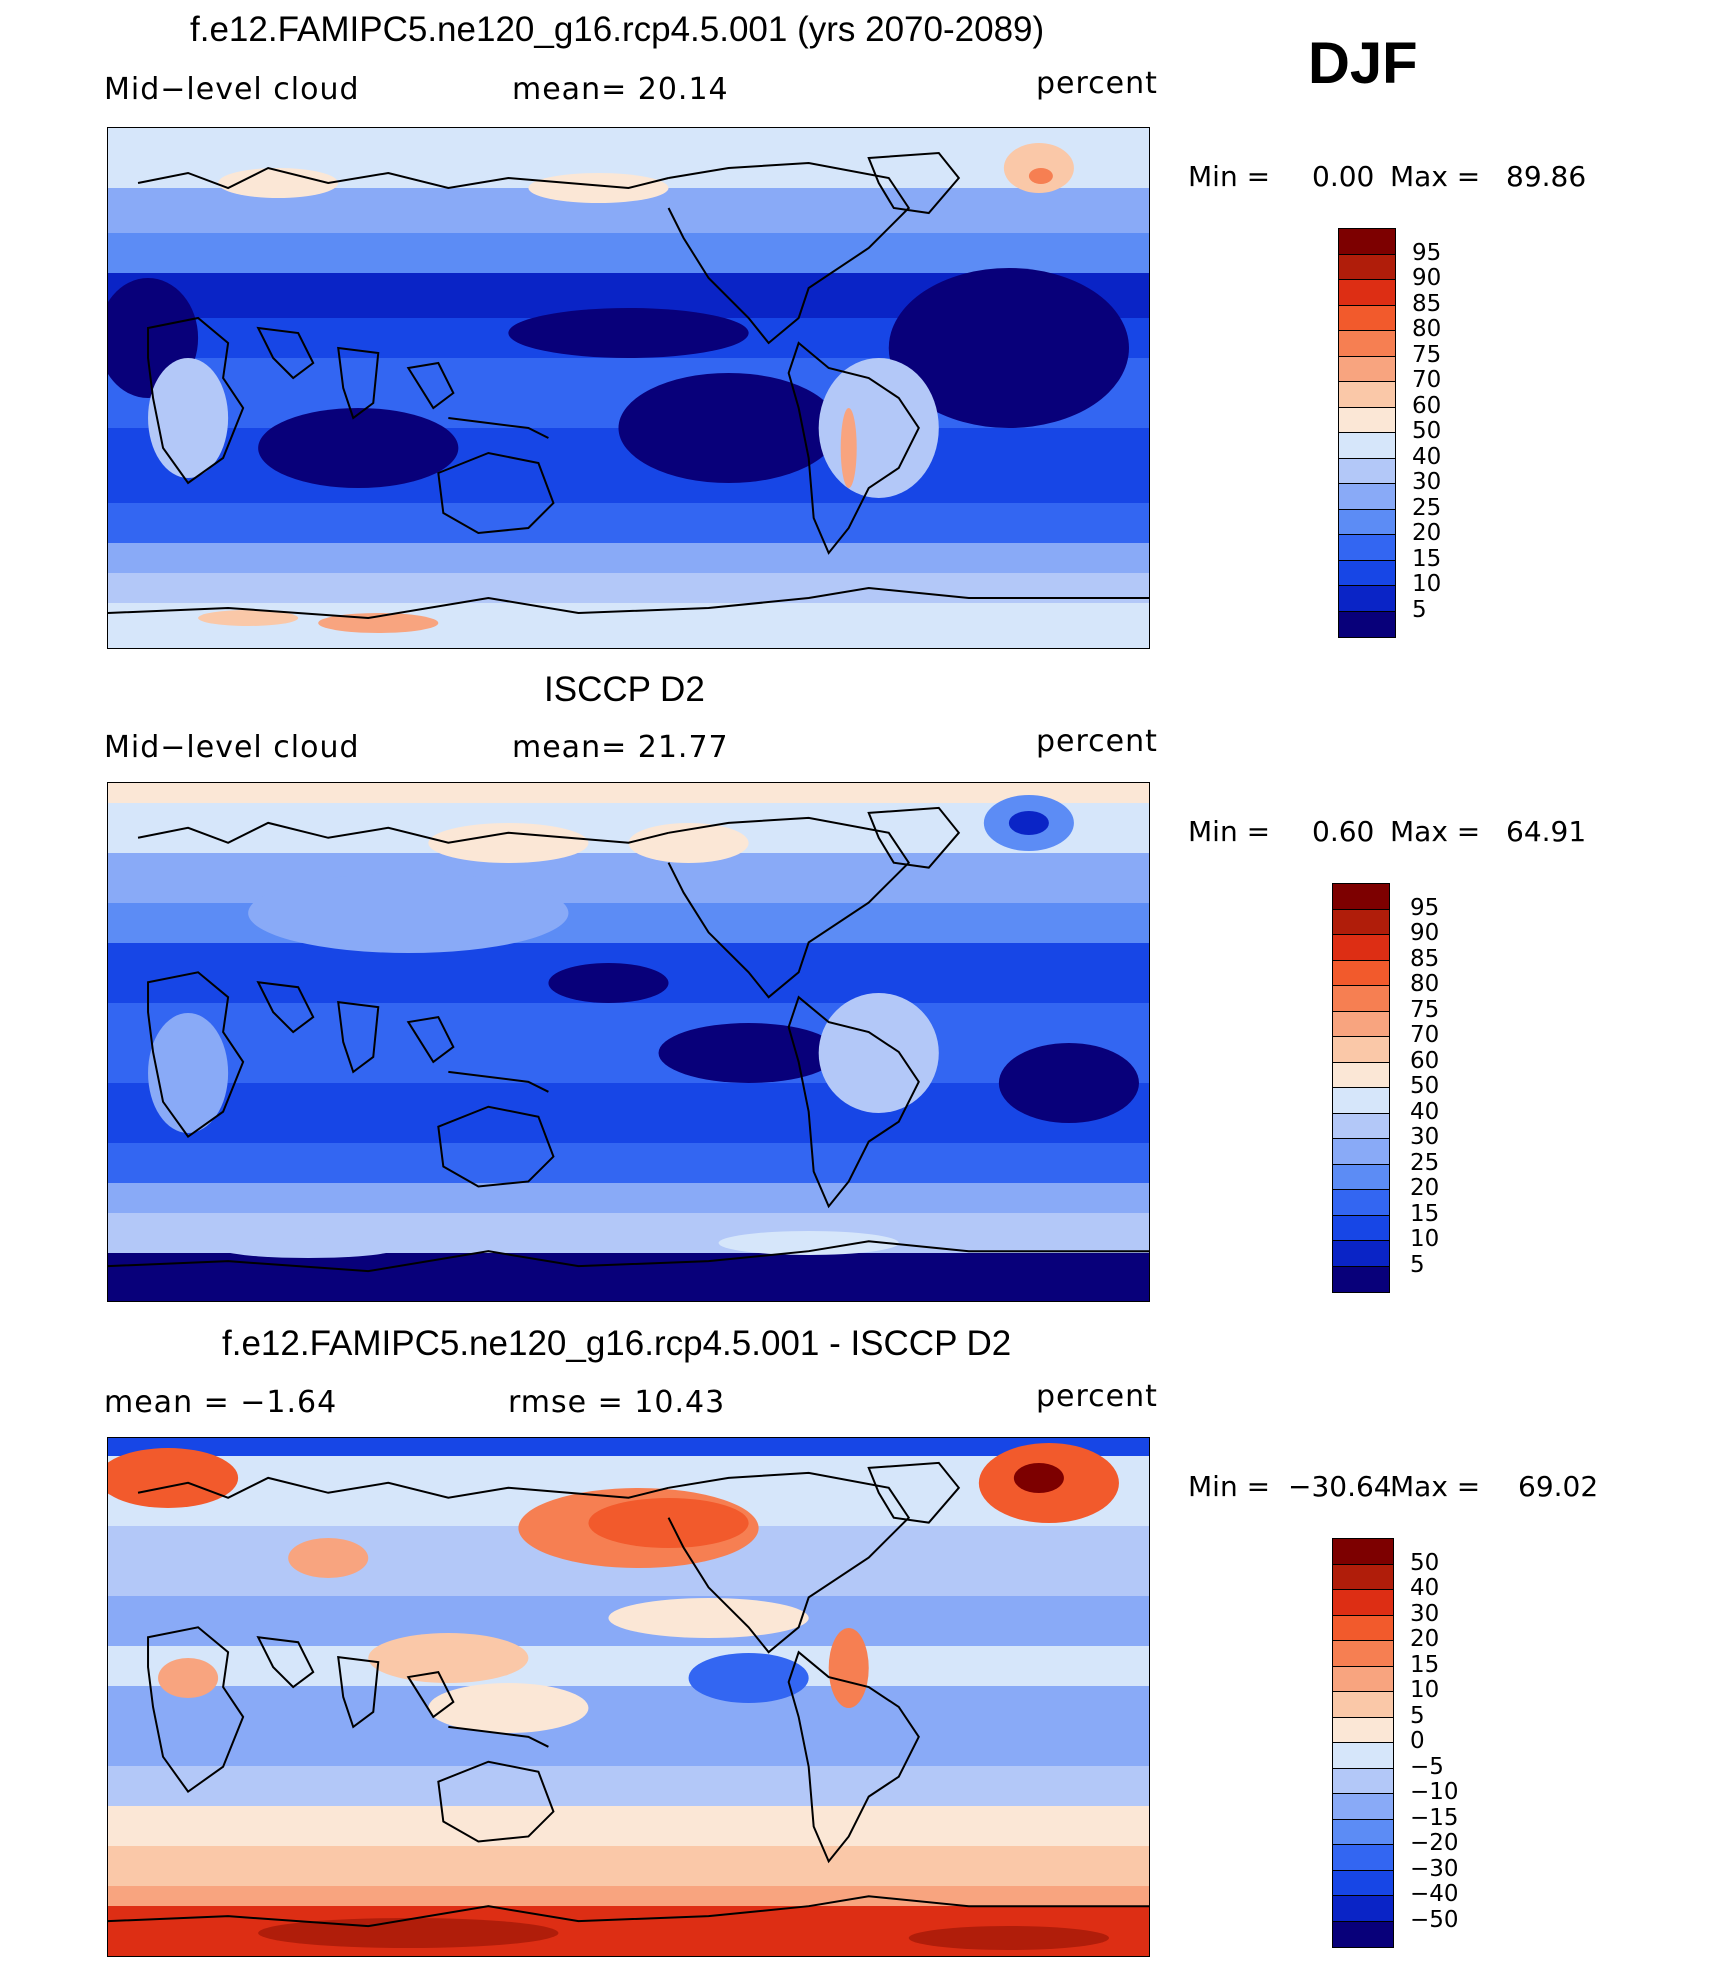  What do you see at coordinates (1435, 831) in the screenshot?
I see `panel2-max-label: Max =` at bounding box center [1435, 831].